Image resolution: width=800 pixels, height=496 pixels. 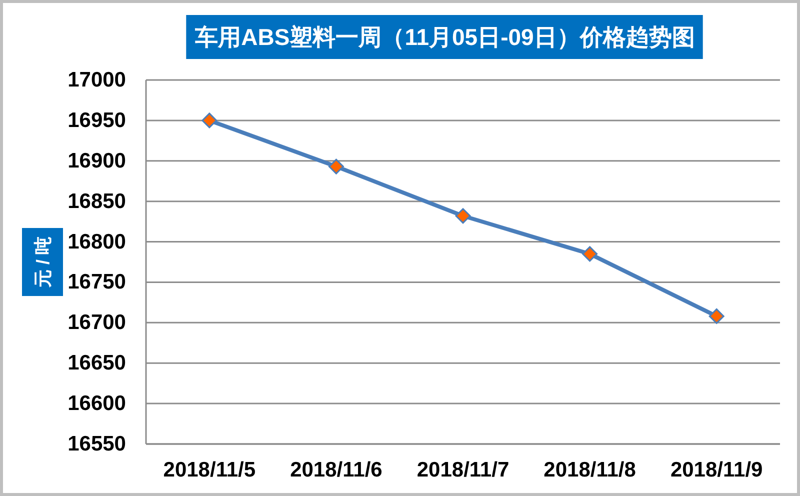 I want to click on y-axis-title: 元 / 吨, so click(x=43, y=262).